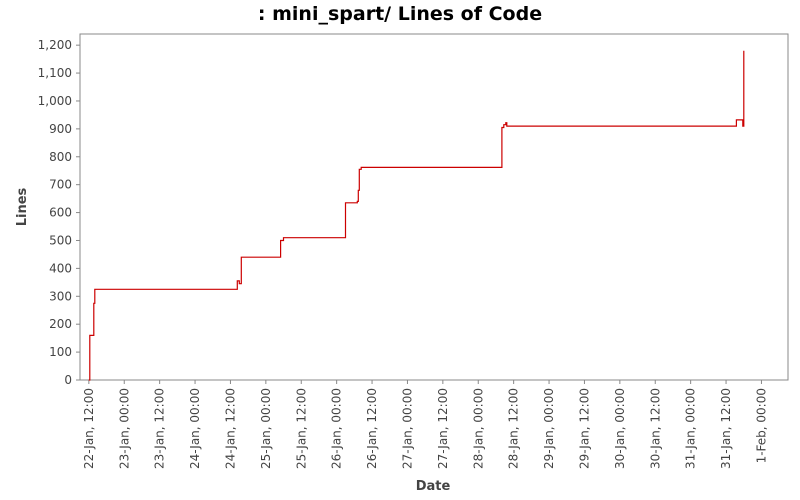 The height and width of the screenshot is (500, 800). What do you see at coordinates (89, 428) in the screenshot?
I see `x-tick-label: 22-Jan, 12:00` at bounding box center [89, 428].